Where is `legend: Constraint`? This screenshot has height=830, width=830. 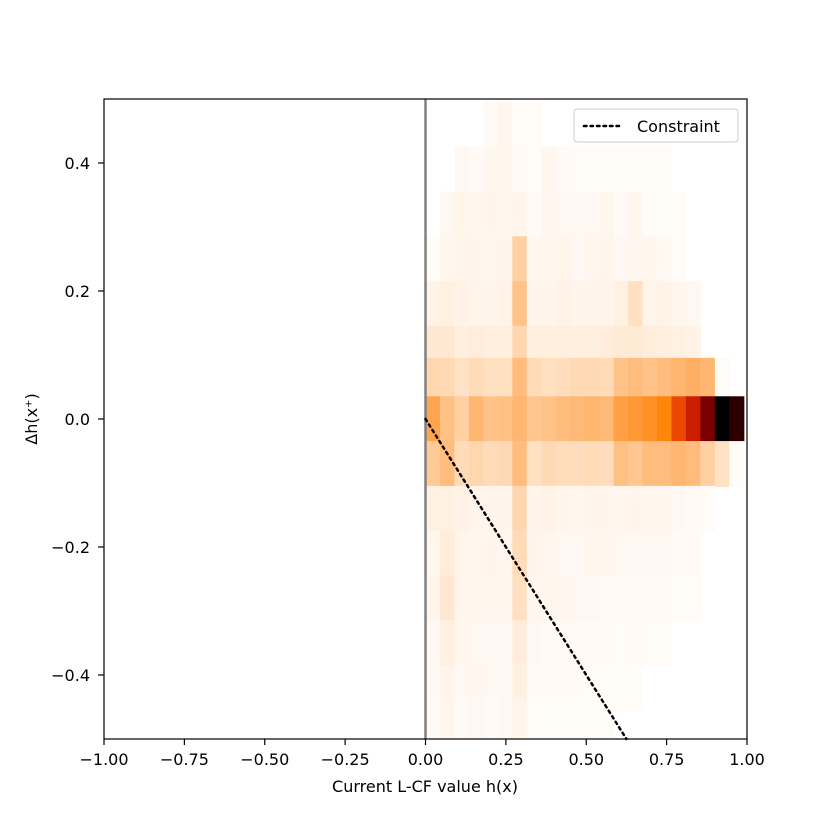 legend: Constraint is located at coordinates (656, 125).